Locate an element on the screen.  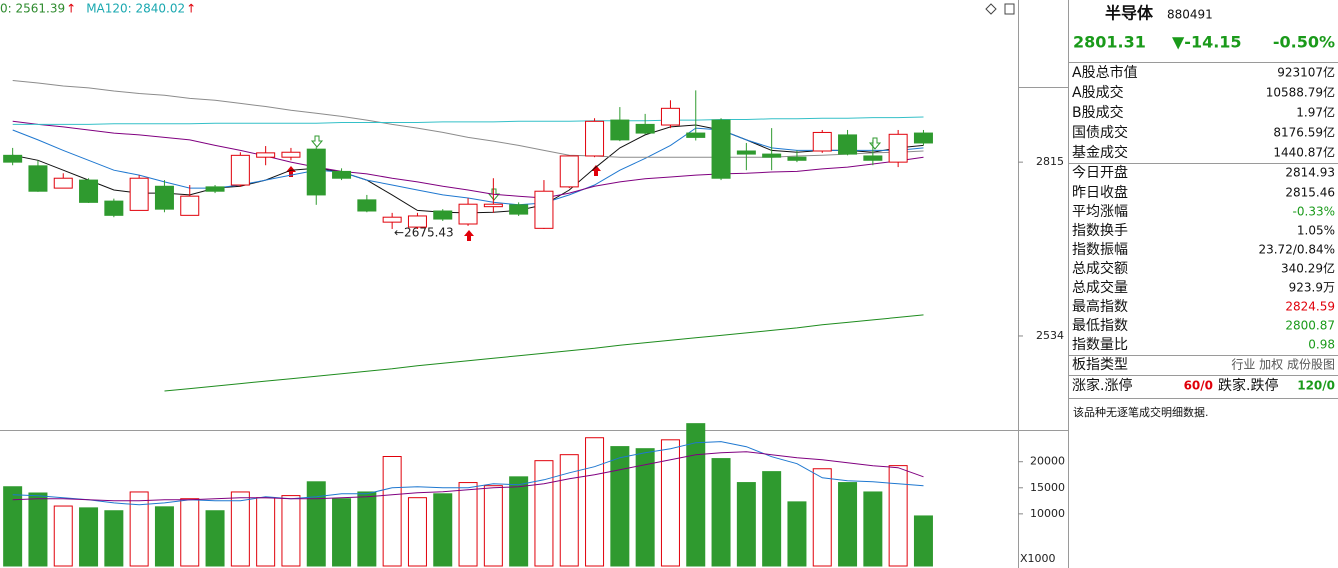
info-value: 1.05% is located at coordinates (1316, 231).